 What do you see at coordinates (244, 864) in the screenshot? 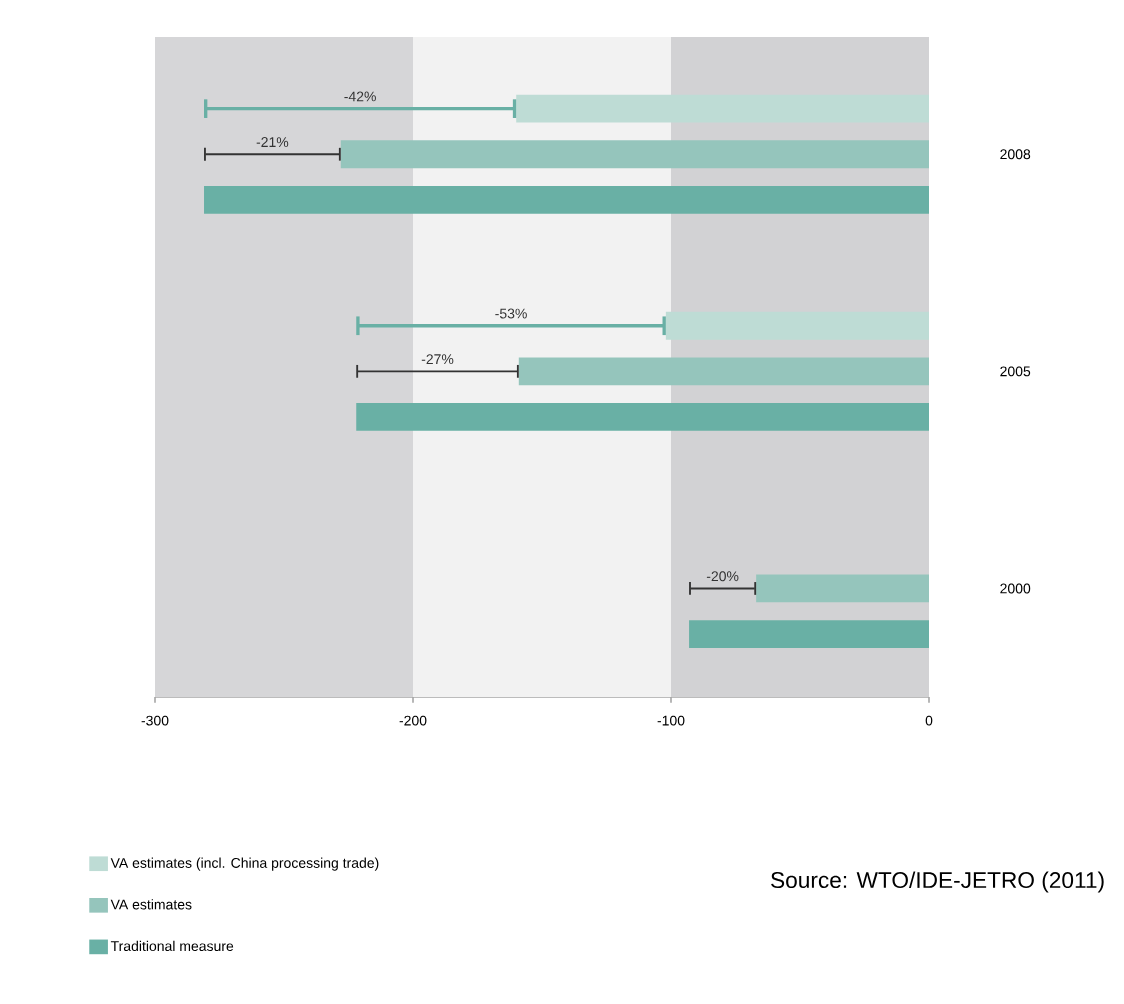
I see `legend-label: VA estimates (incl. China processing trade)` at bounding box center [244, 864].